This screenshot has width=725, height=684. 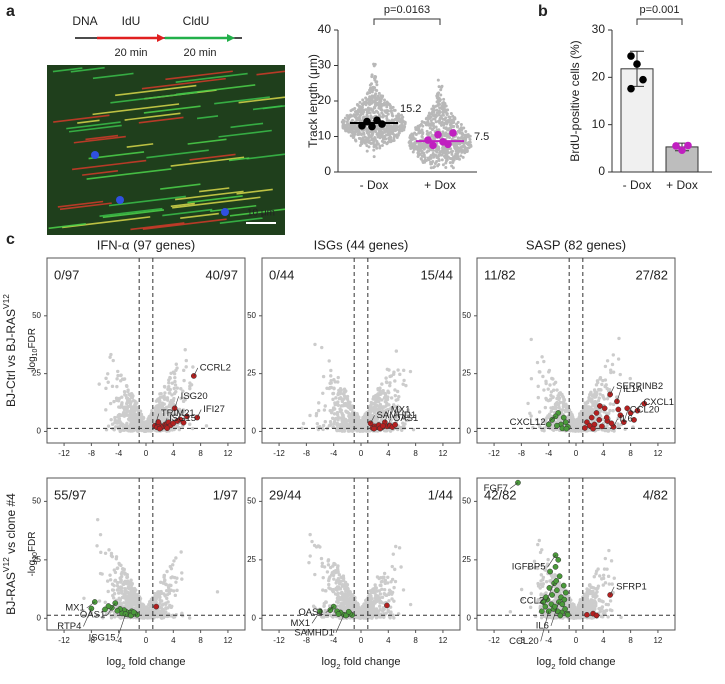 What do you see at coordinates (528, 422) in the screenshot?
I see `gene-label: CXCL12` at bounding box center [528, 422].